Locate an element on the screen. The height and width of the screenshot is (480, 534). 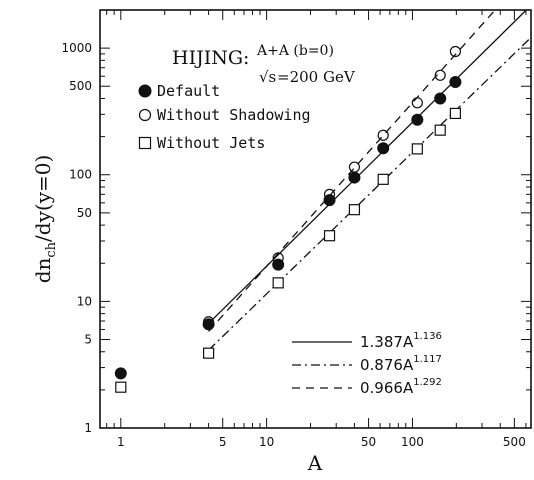
fit-legend-label-3: 0.966A1.292 is located at coordinates (401, 387).